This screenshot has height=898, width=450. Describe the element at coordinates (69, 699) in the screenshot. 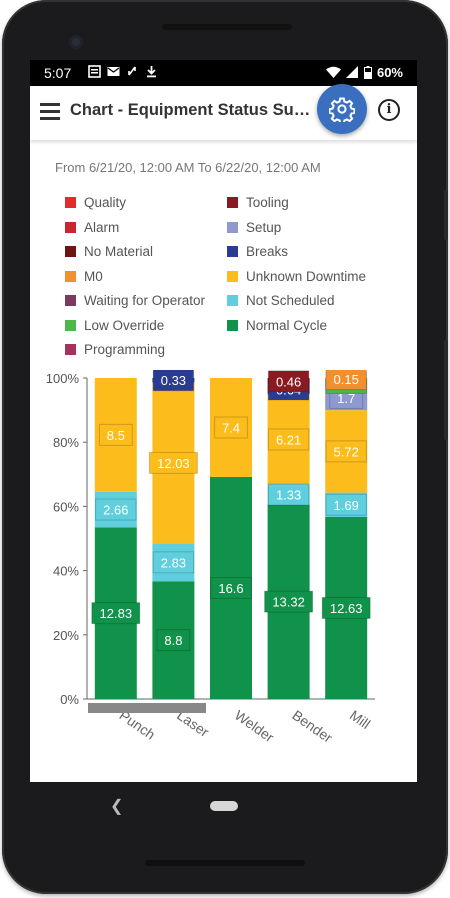

I see `y-tick-label: 0%` at that location.